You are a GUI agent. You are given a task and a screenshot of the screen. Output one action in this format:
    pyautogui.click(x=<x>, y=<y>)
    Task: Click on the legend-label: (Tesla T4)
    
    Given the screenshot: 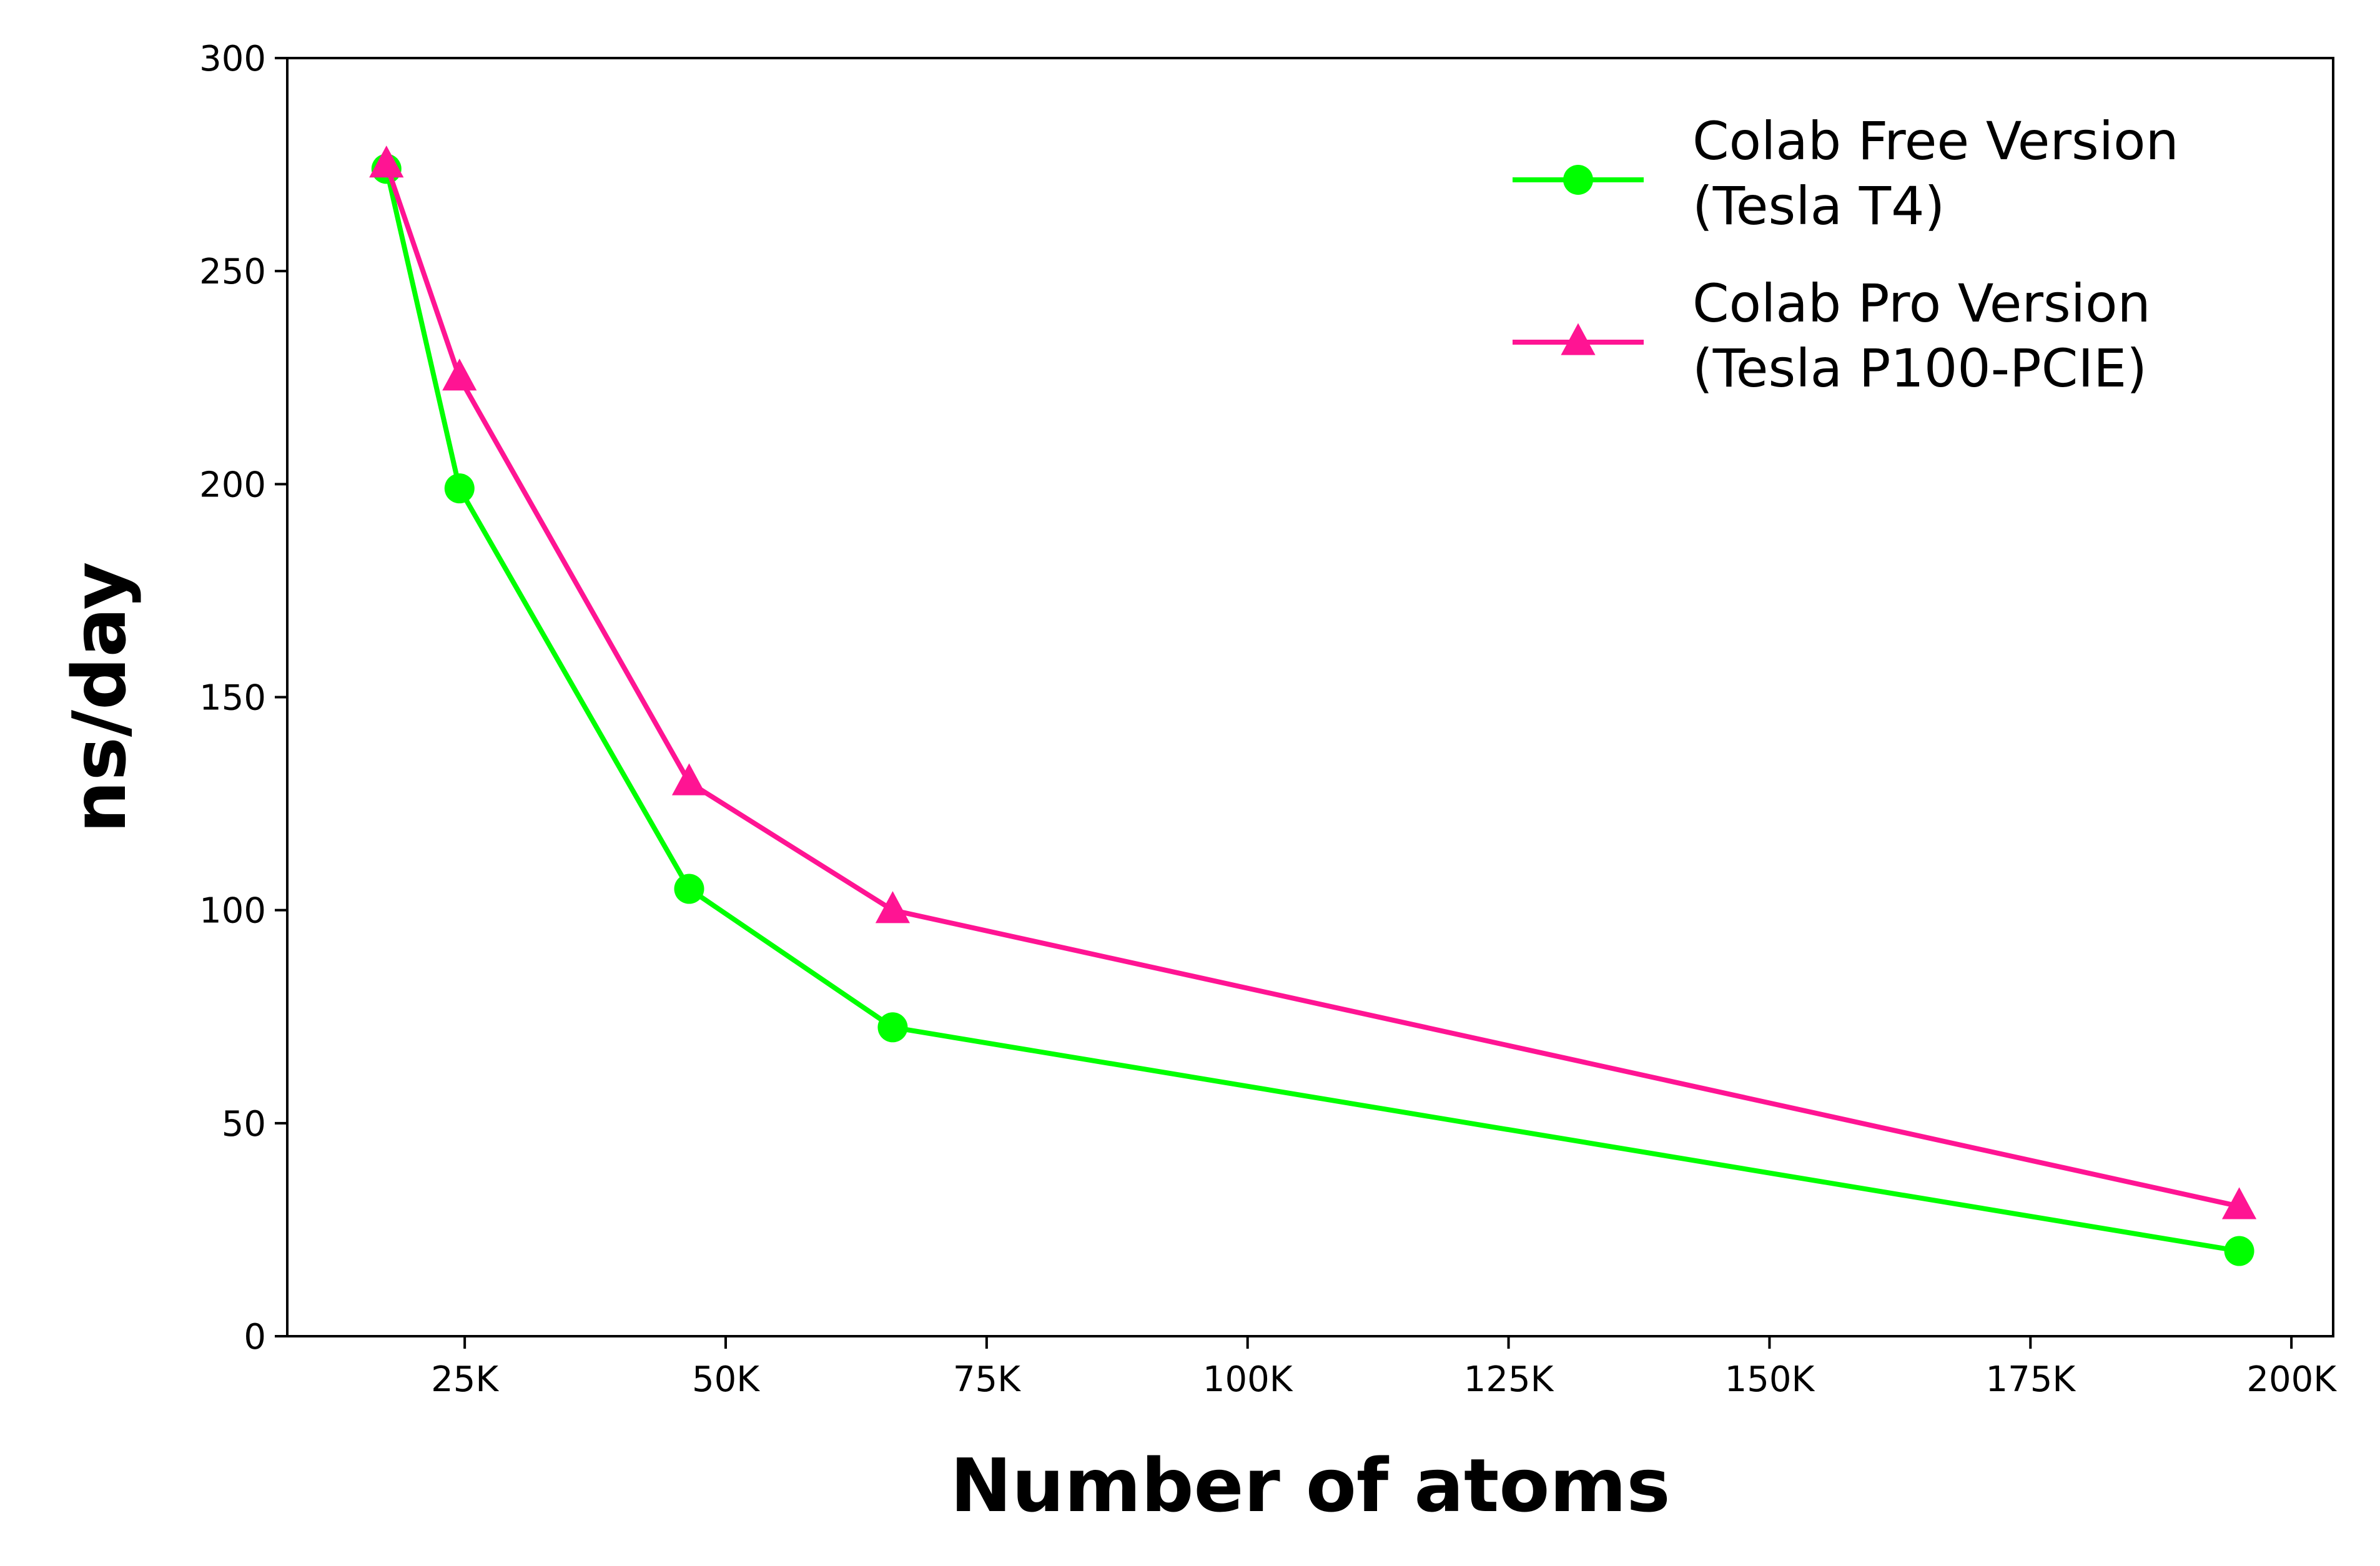 What is the action you would take?
    pyautogui.click(x=1818, y=206)
    